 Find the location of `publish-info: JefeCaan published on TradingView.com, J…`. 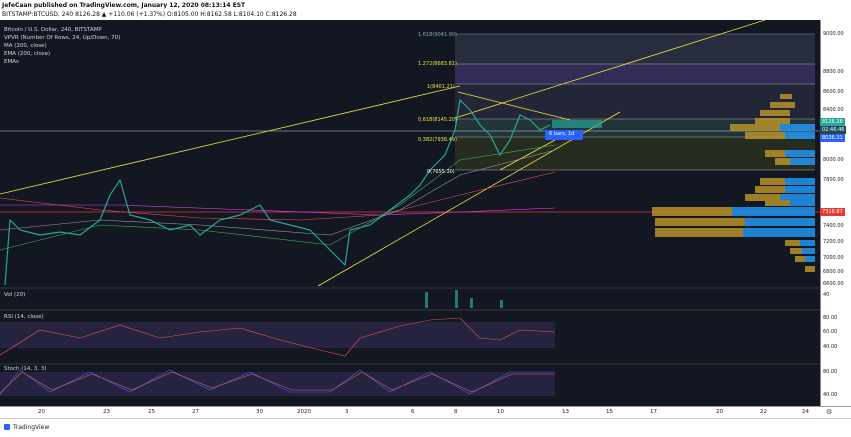

publish-info: JefeCaan published on TradingView.com, J… is located at coordinates (124, 5).